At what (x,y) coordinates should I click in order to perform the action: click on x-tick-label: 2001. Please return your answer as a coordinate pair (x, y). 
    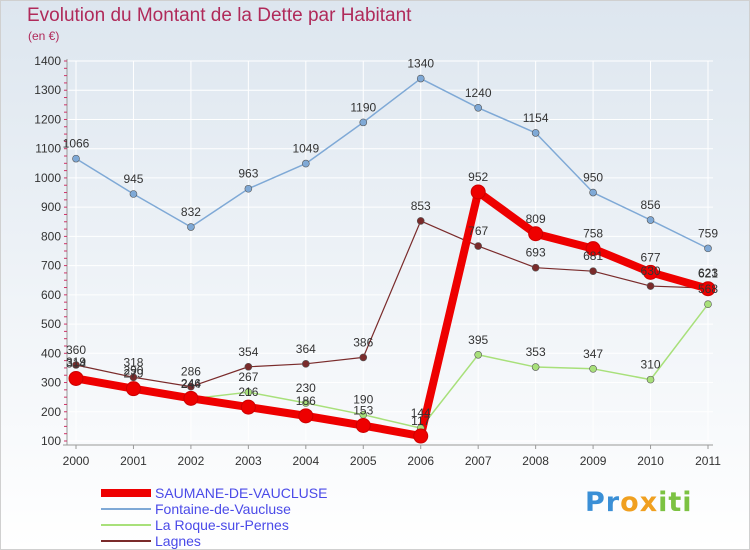
    Looking at the image, I should click on (133, 461).